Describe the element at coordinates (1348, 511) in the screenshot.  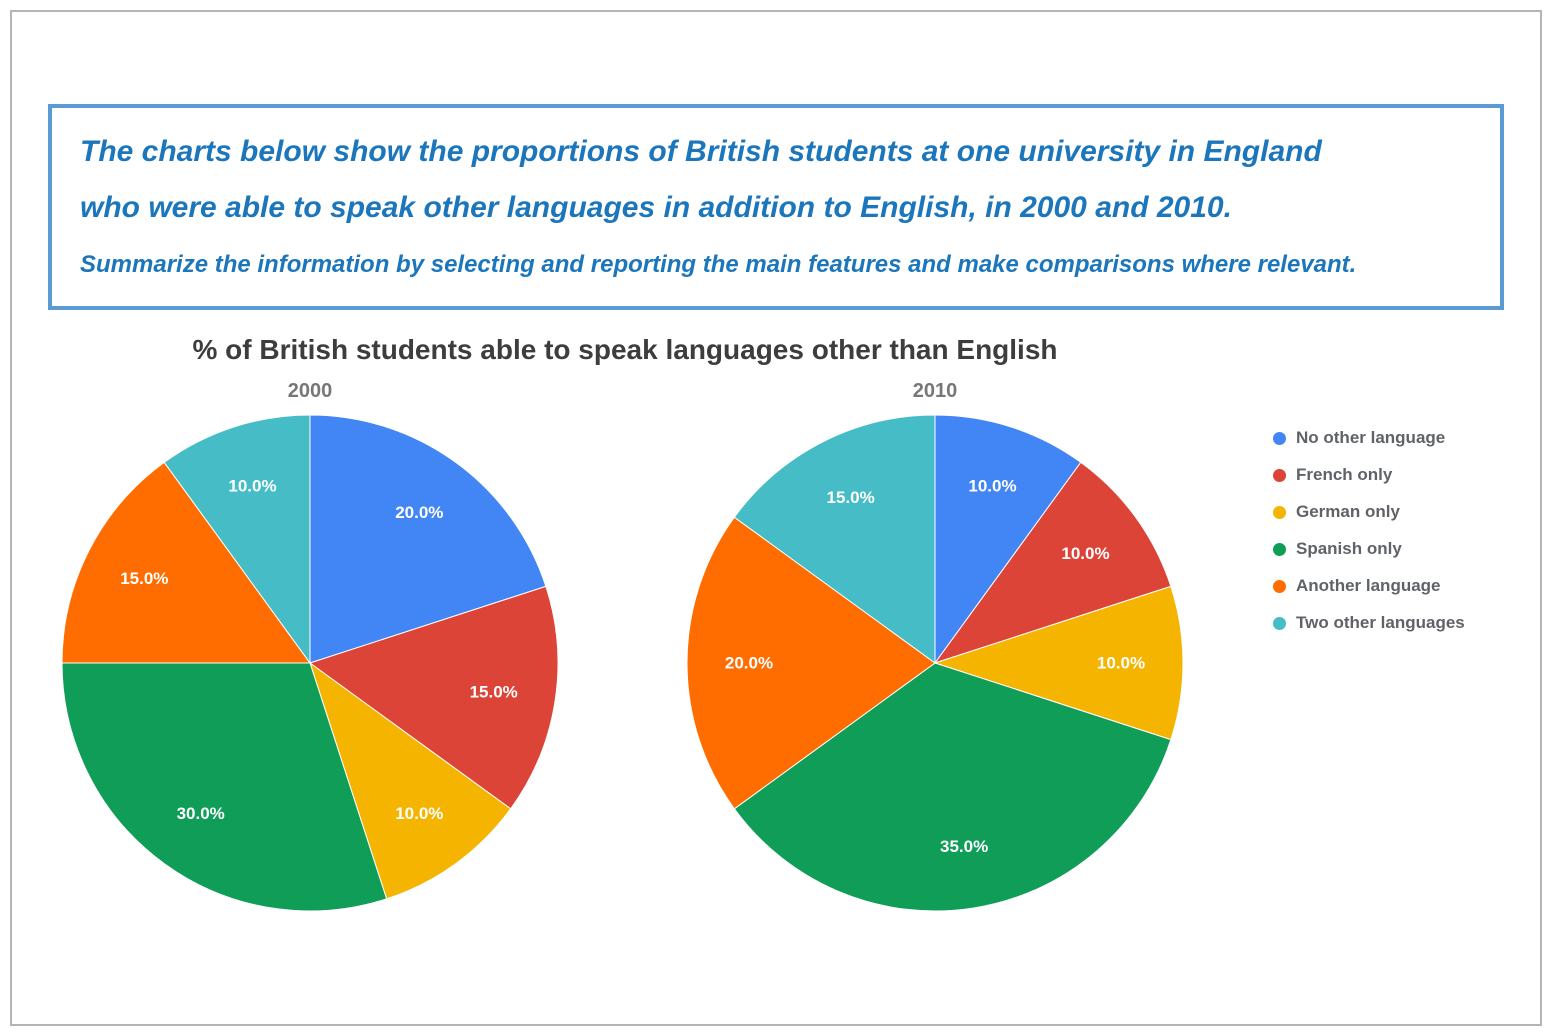
I see `legend-item-label: German only` at that location.